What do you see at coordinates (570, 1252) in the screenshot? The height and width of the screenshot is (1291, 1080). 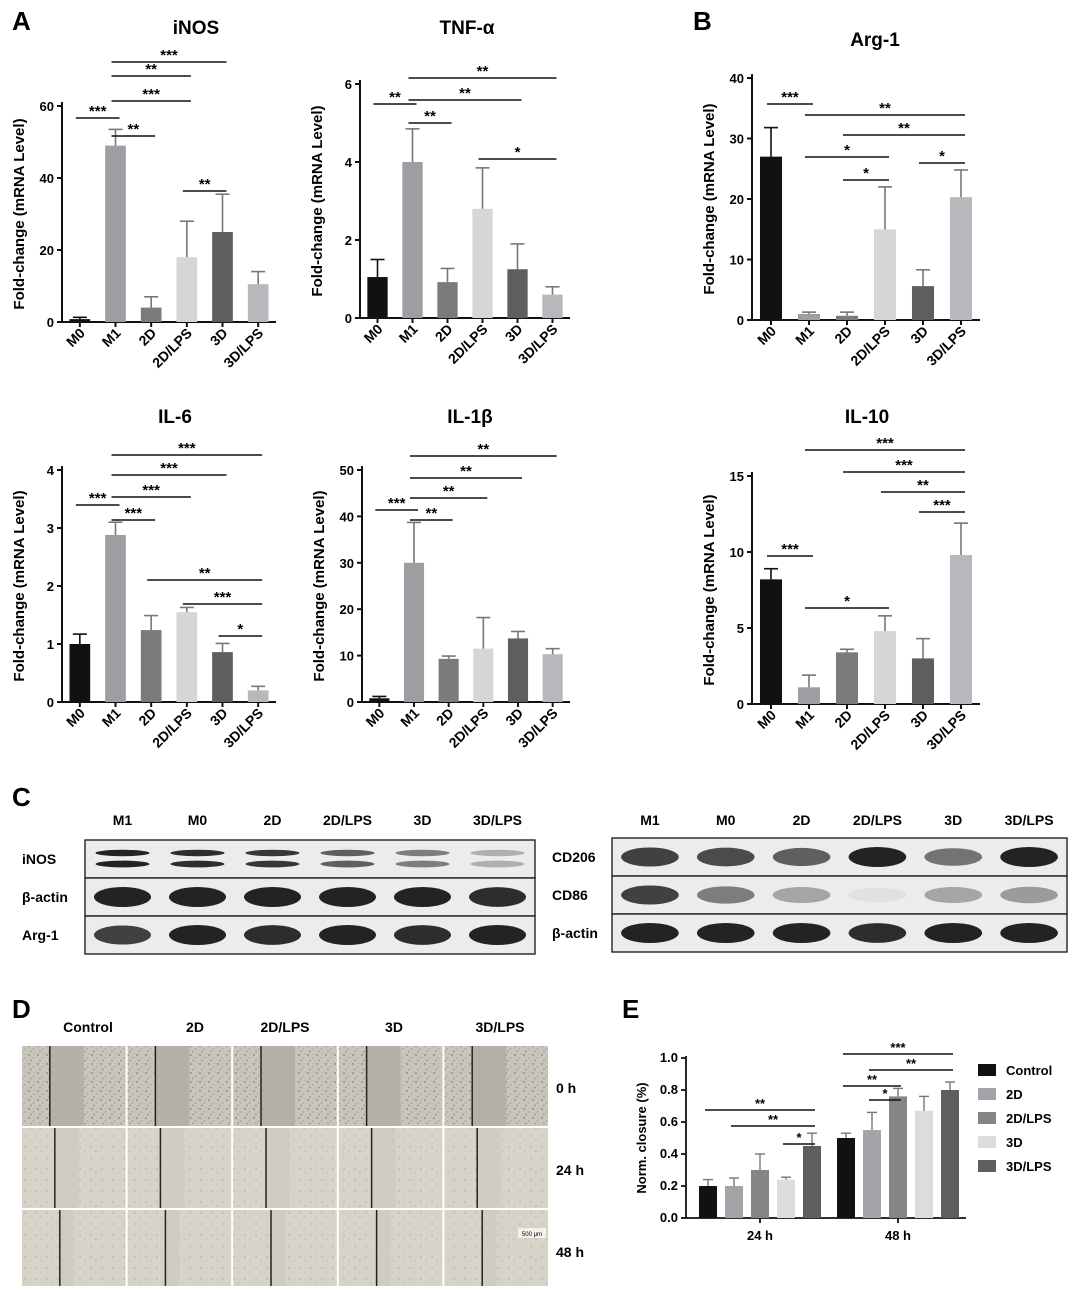 I see `scratch-row-label: 48 h` at bounding box center [570, 1252].